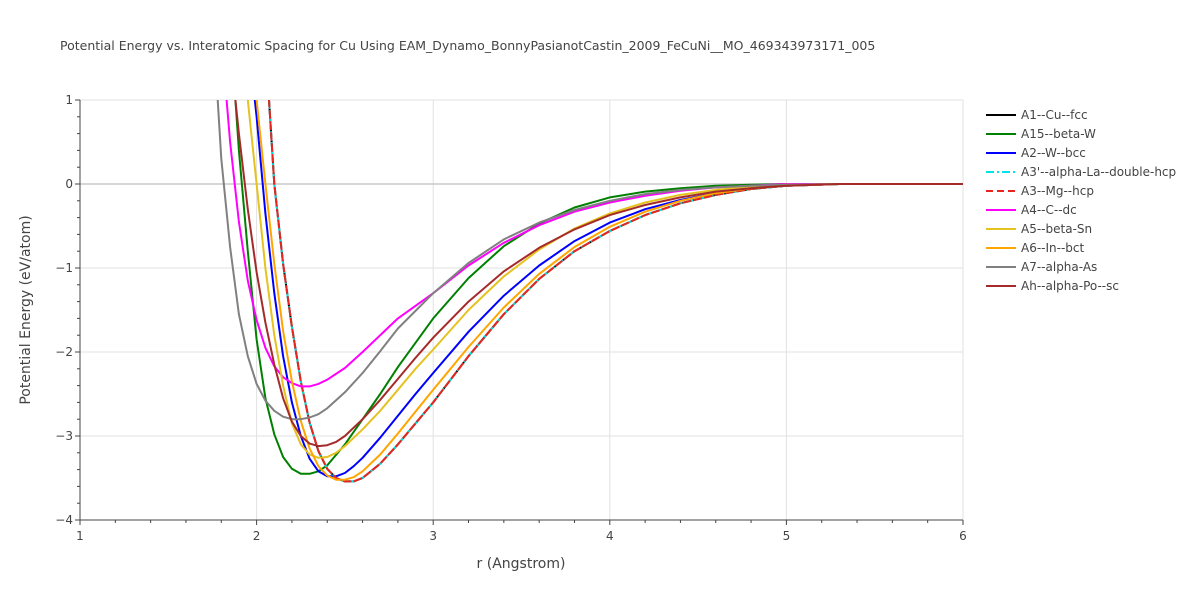  What do you see at coordinates (64, 310) in the screenshot?
I see `y-tick-labels: 1 0 −1 −2 −3 −4` at bounding box center [64, 310].